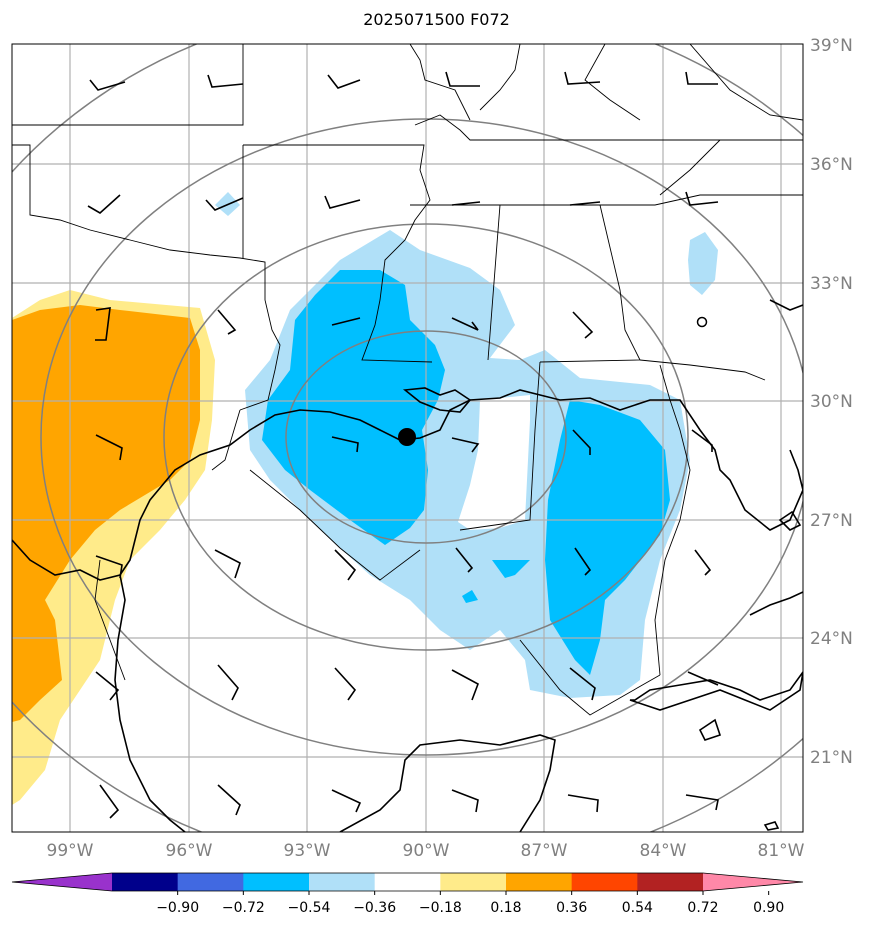 This screenshot has height=930, width=873. Describe the element at coordinates (494, 462) in the screenshot. I see `neutral-notch` at that location.